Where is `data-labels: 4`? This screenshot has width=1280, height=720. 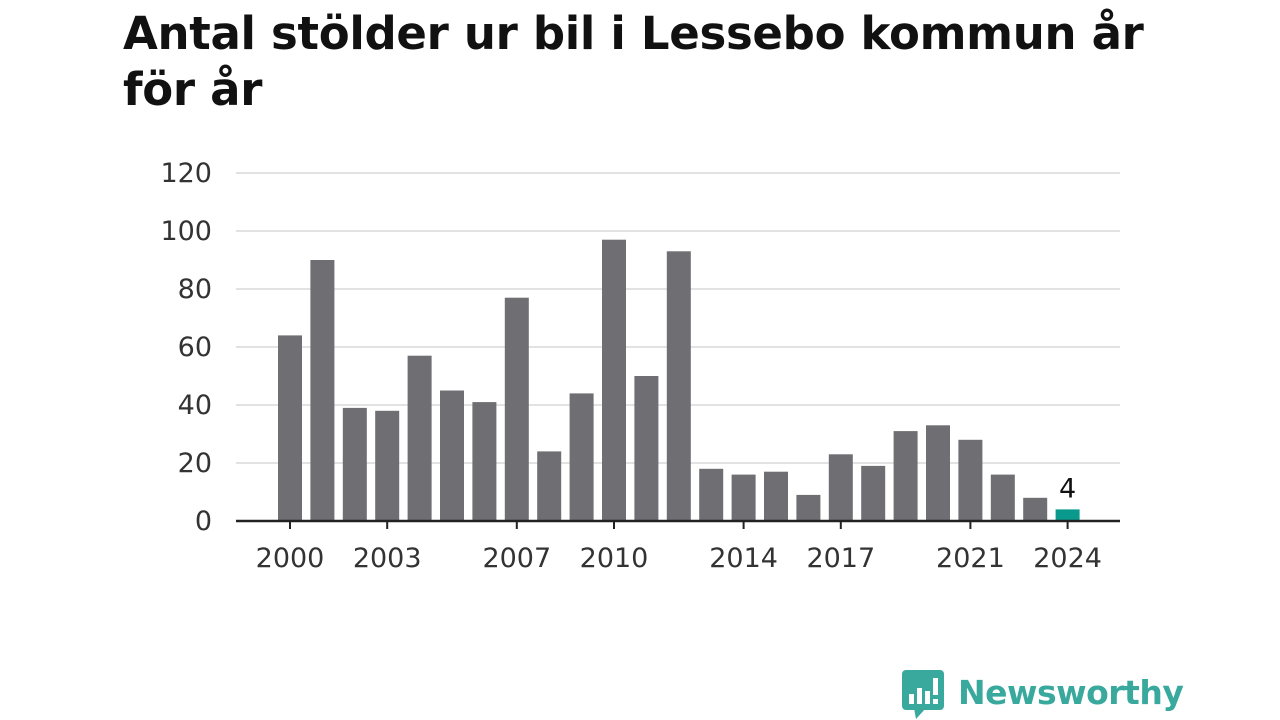
data-labels: 4 is located at coordinates (1067, 488).